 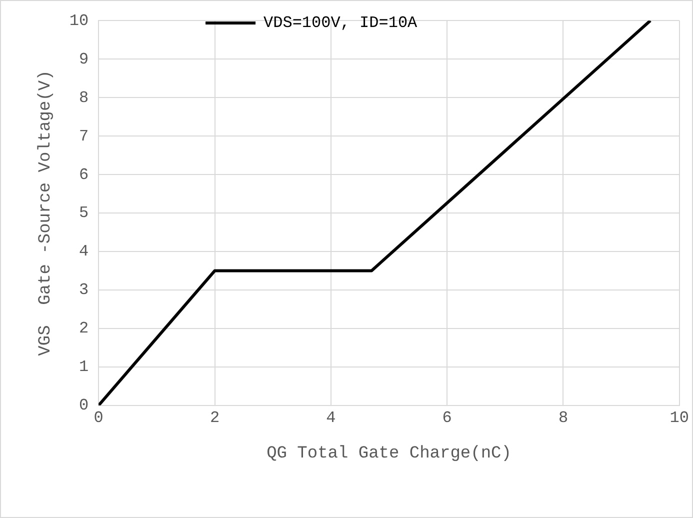 What do you see at coordinates (215, 418) in the screenshot?
I see `x-tick-label: 2` at bounding box center [215, 418].